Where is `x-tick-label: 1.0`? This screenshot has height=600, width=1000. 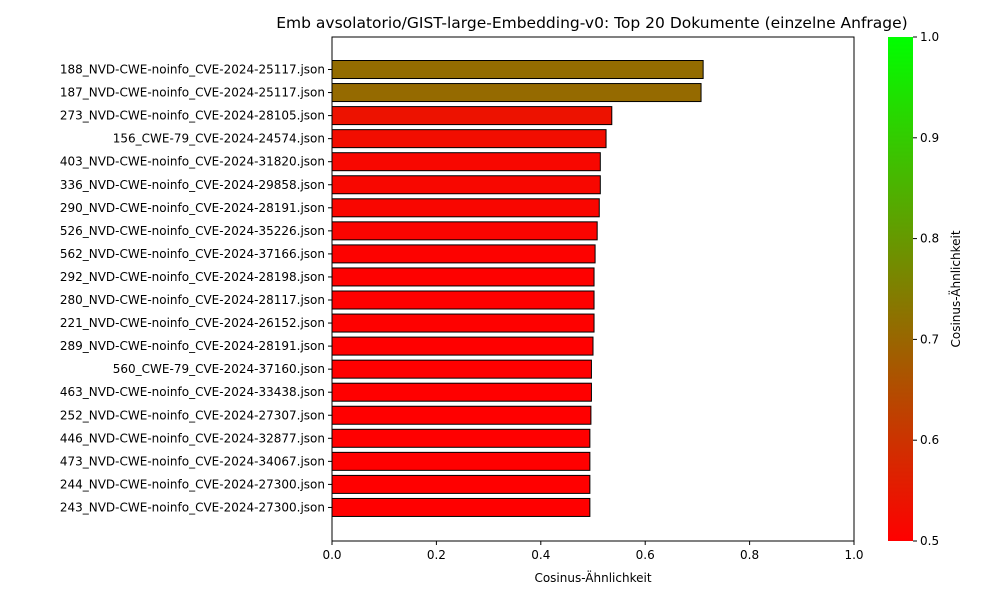
x-tick-label: 1.0 is located at coordinates (853, 555).